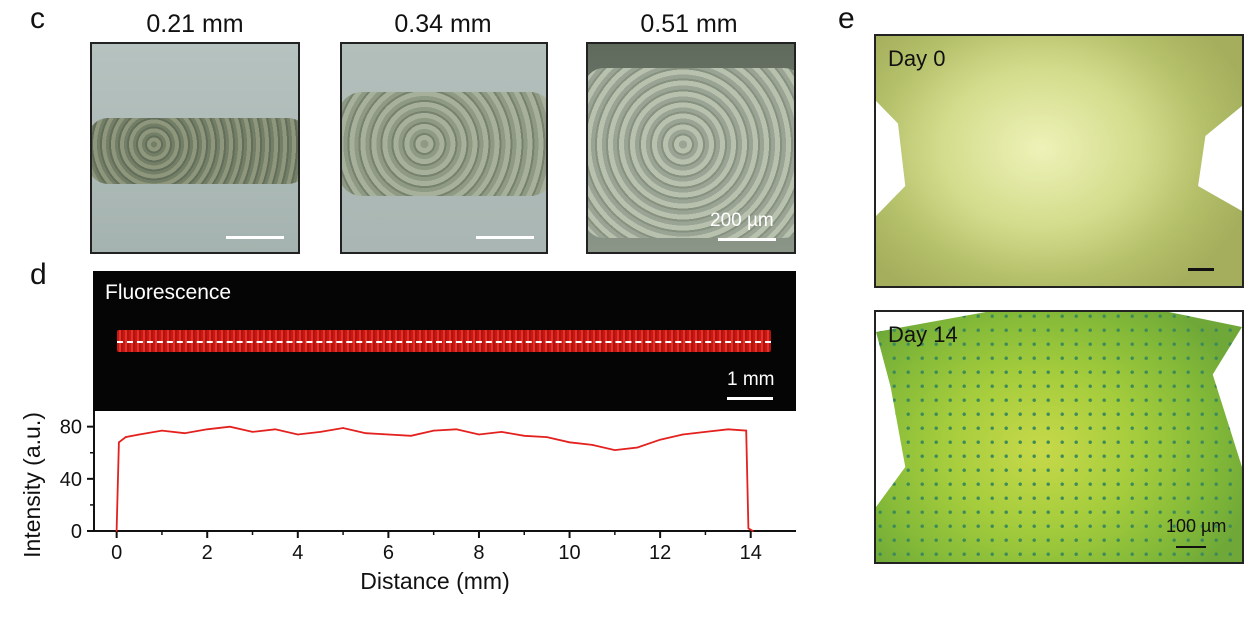 This screenshot has width=1252, height=619. Describe the element at coordinates (195, 24) in the screenshot. I see `caption-0.21: 0.21 mm` at that location.